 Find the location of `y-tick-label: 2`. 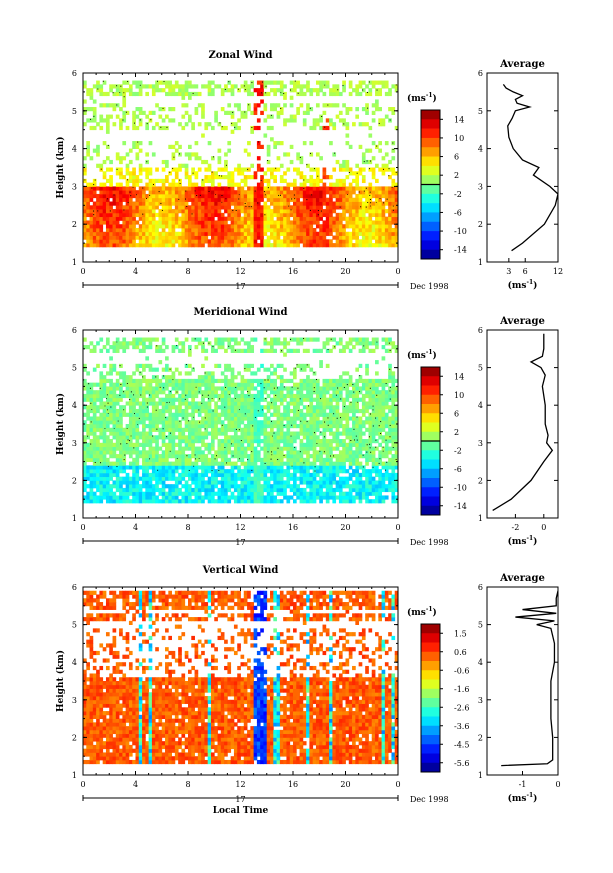

y-tick-label: 2 is located at coordinates (74, 224).